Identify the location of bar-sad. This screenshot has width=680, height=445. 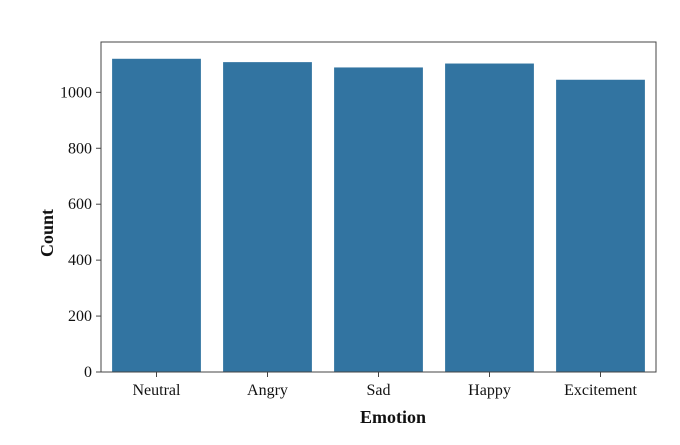
(378, 219).